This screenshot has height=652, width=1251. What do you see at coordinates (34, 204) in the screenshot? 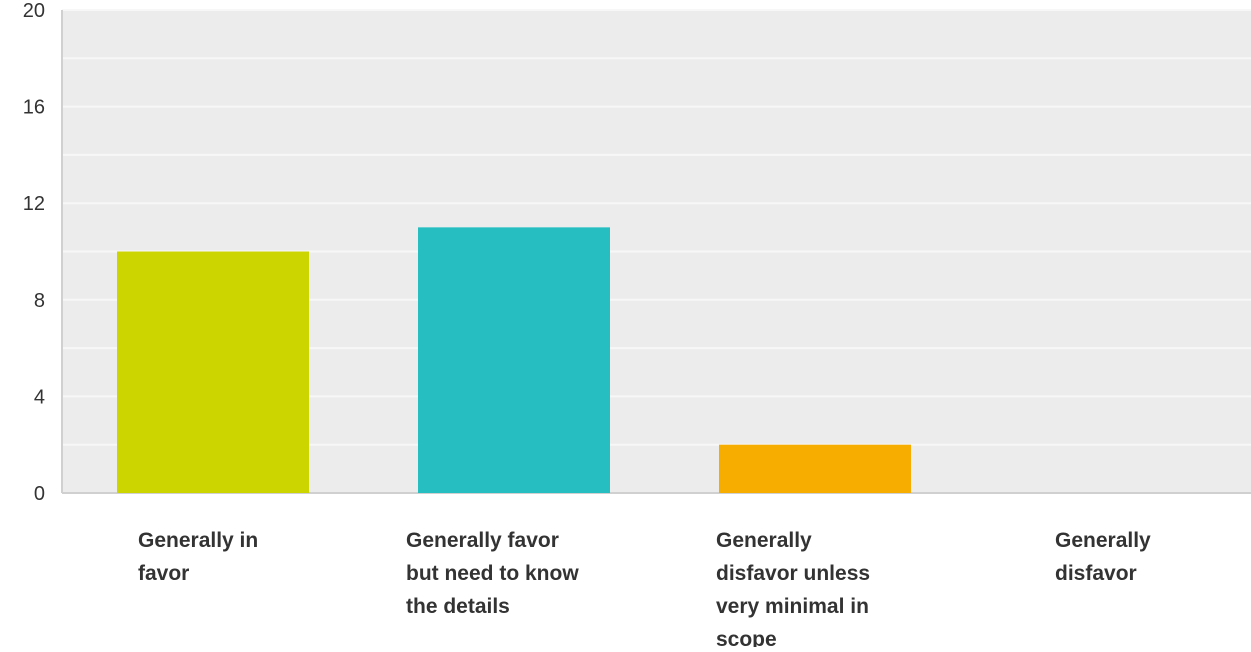
I see `y-tick-label: 12` at bounding box center [34, 204].